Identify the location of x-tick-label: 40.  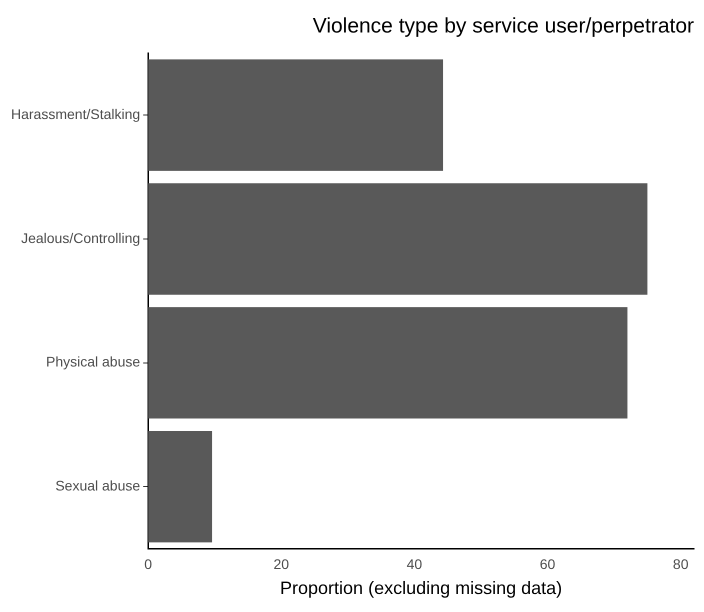
(414, 564).